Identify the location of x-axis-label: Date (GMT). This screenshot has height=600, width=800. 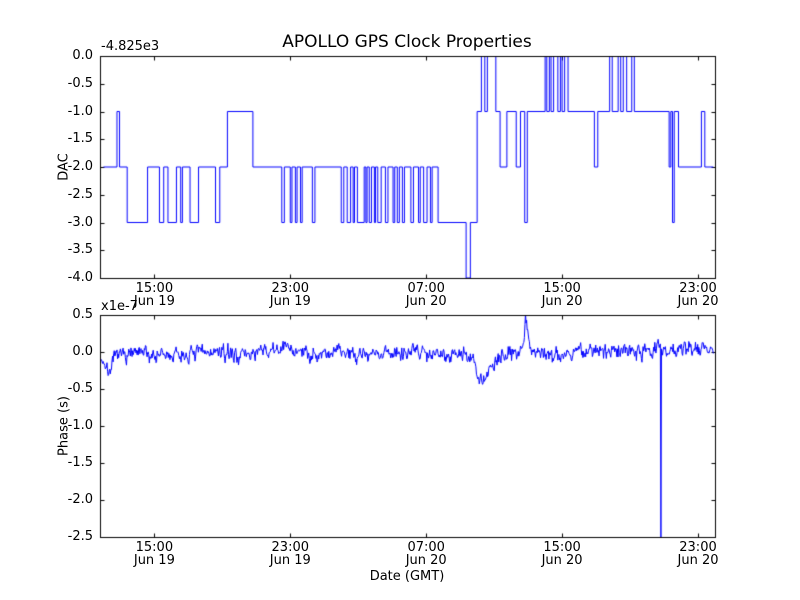
(407, 576).